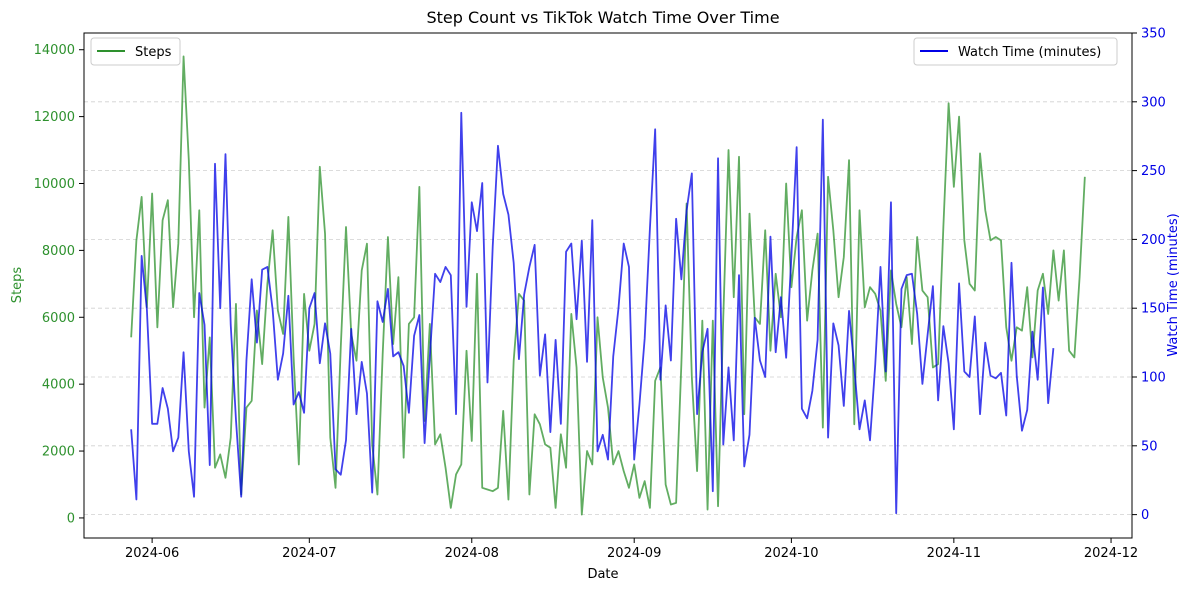 The height and width of the screenshot is (590, 1189). What do you see at coordinates (472, 553) in the screenshot?
I see `x-tick-label: 2024-08` at bounding box center [472, 553].